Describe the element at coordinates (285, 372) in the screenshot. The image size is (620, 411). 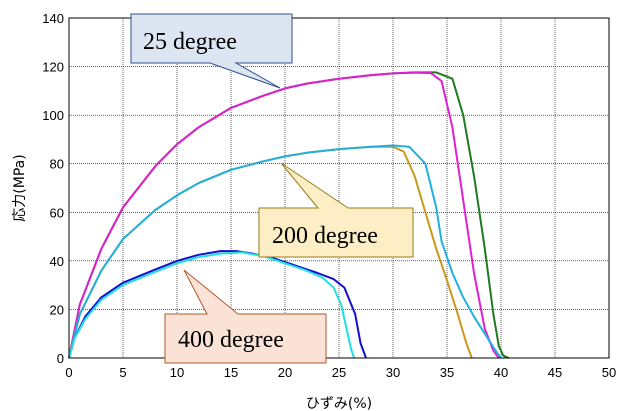
I see `x-tick-label: 20` at that location.